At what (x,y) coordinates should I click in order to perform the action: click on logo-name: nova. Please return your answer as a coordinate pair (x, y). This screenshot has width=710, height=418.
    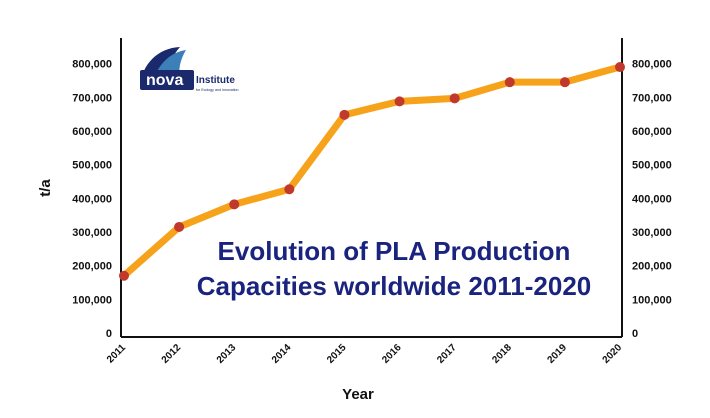
    Looking at the image, I should click on (164, 80).